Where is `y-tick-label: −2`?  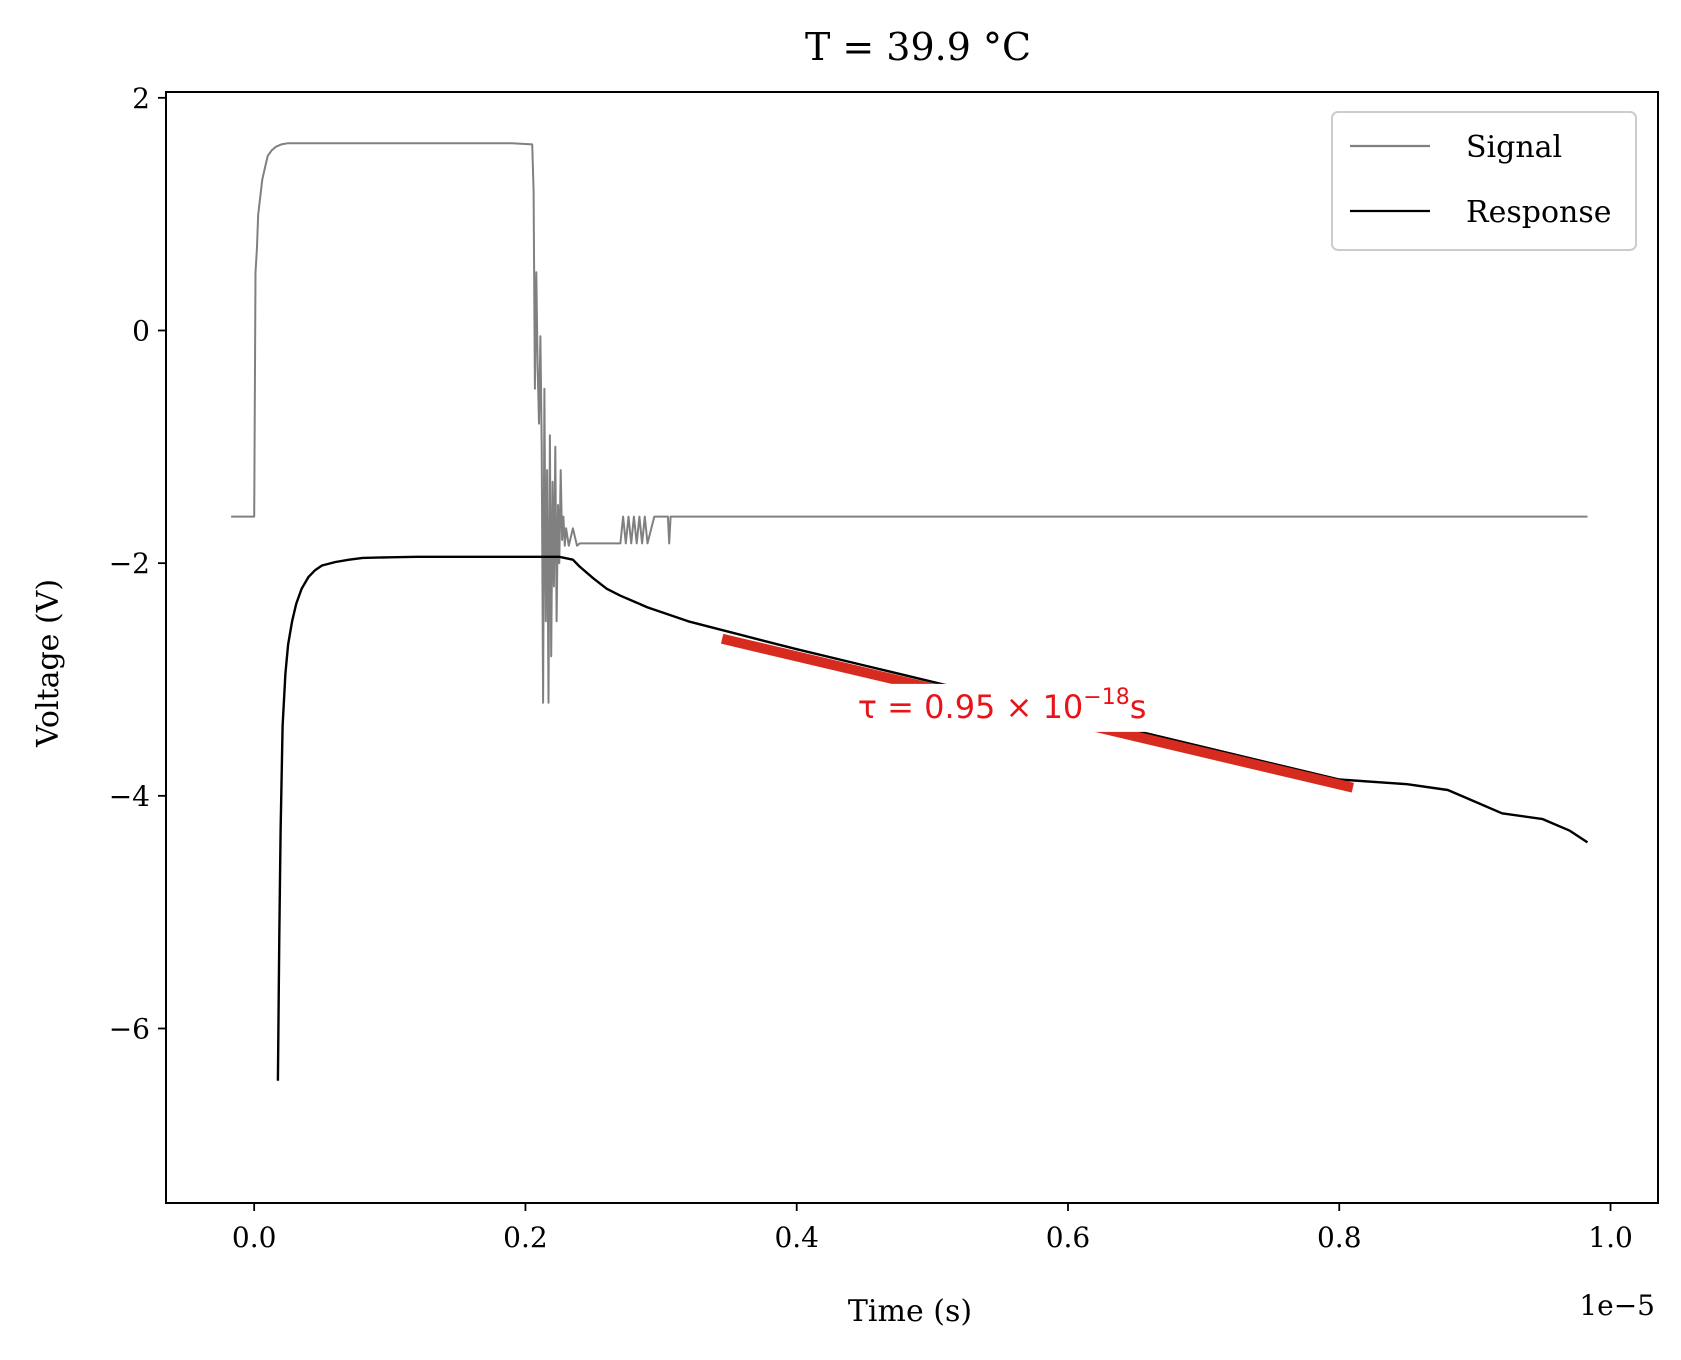
y-tick-label: −2 is located at coordinates (129, 563).